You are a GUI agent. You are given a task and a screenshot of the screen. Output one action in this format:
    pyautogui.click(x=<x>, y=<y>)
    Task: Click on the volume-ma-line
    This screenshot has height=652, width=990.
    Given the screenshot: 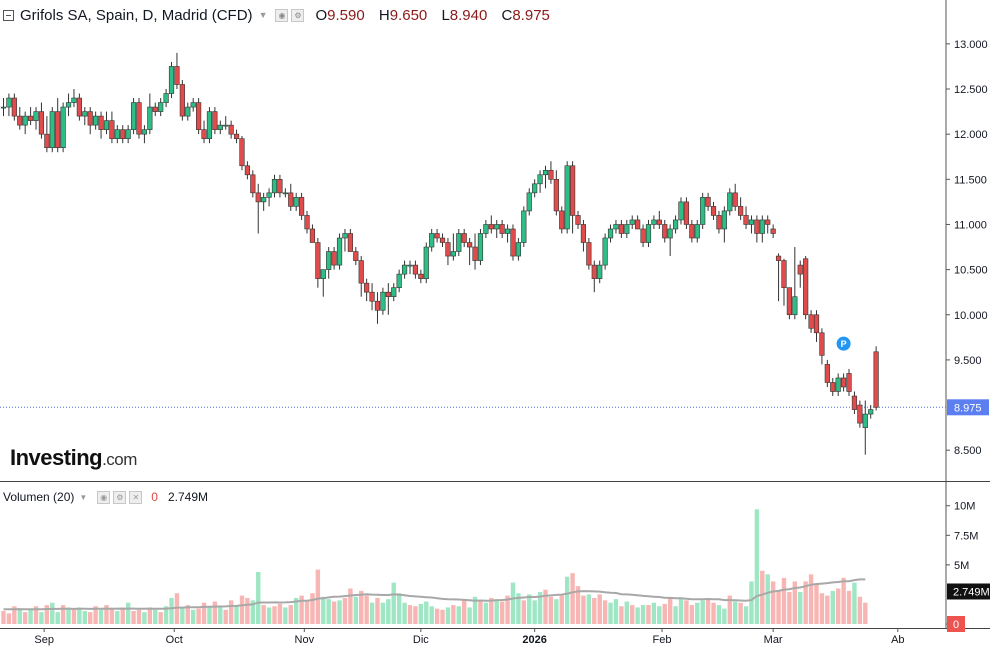 What is the action you would take?
    pyautogui.click(x=434, y=594)
    